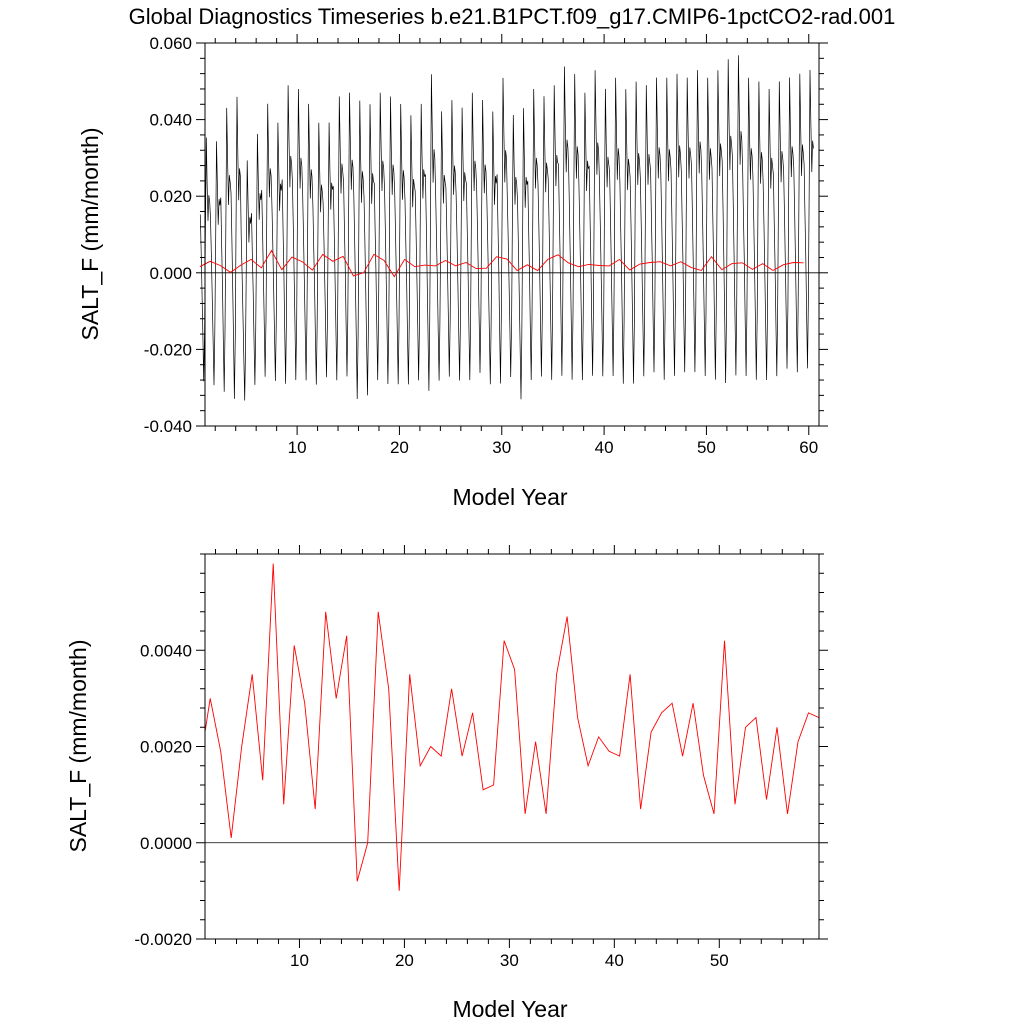 The image size is (1024, 1024). What do you see at coordinates (170, 196) in the screenshot?
I see `top-y-tick-label: 0.020` at bounding box center [170, 196].